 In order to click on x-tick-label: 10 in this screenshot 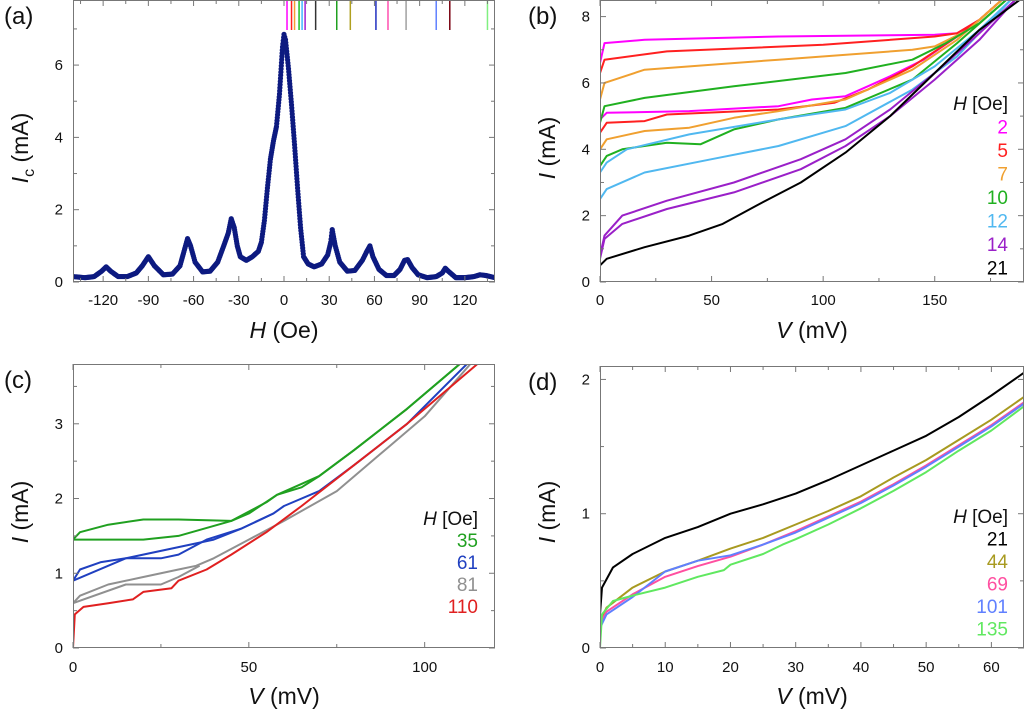, I will do `click(665, 667)`.